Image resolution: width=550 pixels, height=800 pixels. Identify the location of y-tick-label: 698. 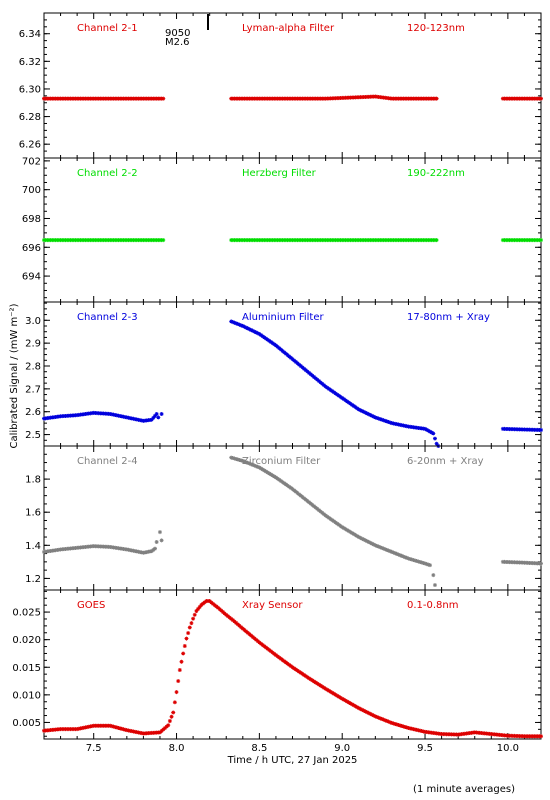
(31, 219).